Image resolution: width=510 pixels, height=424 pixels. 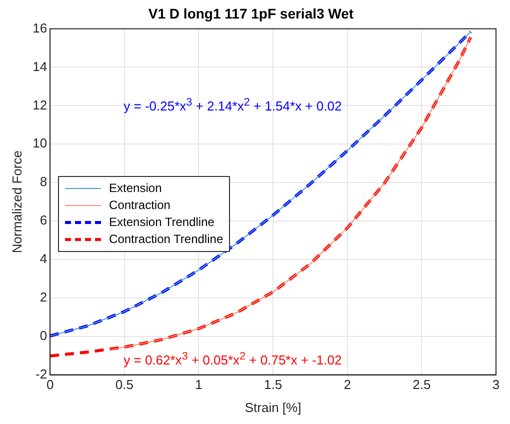 What do you see at coordinates (40, 143) in the screenshot?
I see `y-tick-label: 10` at bounding box center [40, 143].